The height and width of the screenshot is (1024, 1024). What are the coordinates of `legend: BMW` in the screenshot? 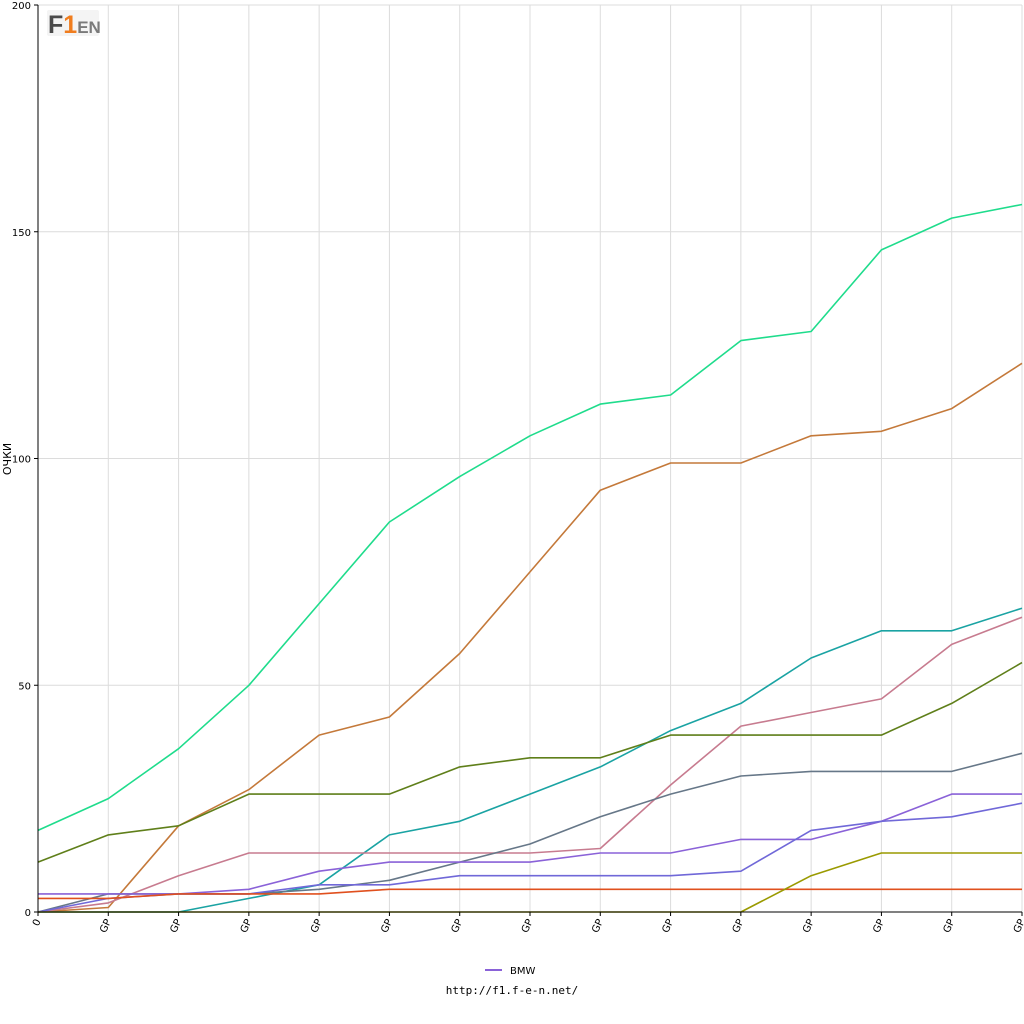 It's located at (510, 971).